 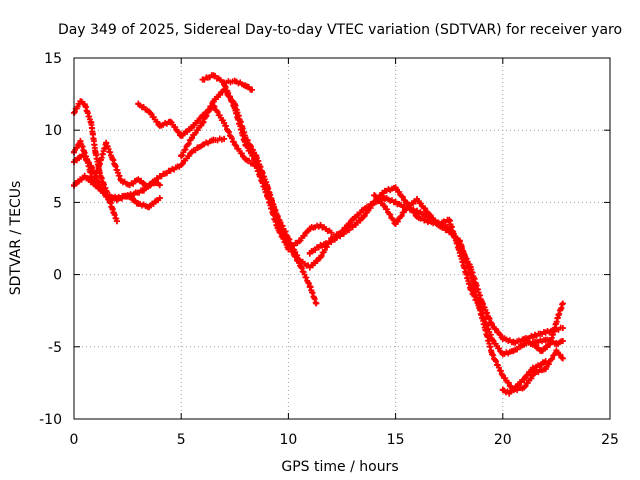 I want to click on y-tick-label: -5, so click(x=55, y=348).